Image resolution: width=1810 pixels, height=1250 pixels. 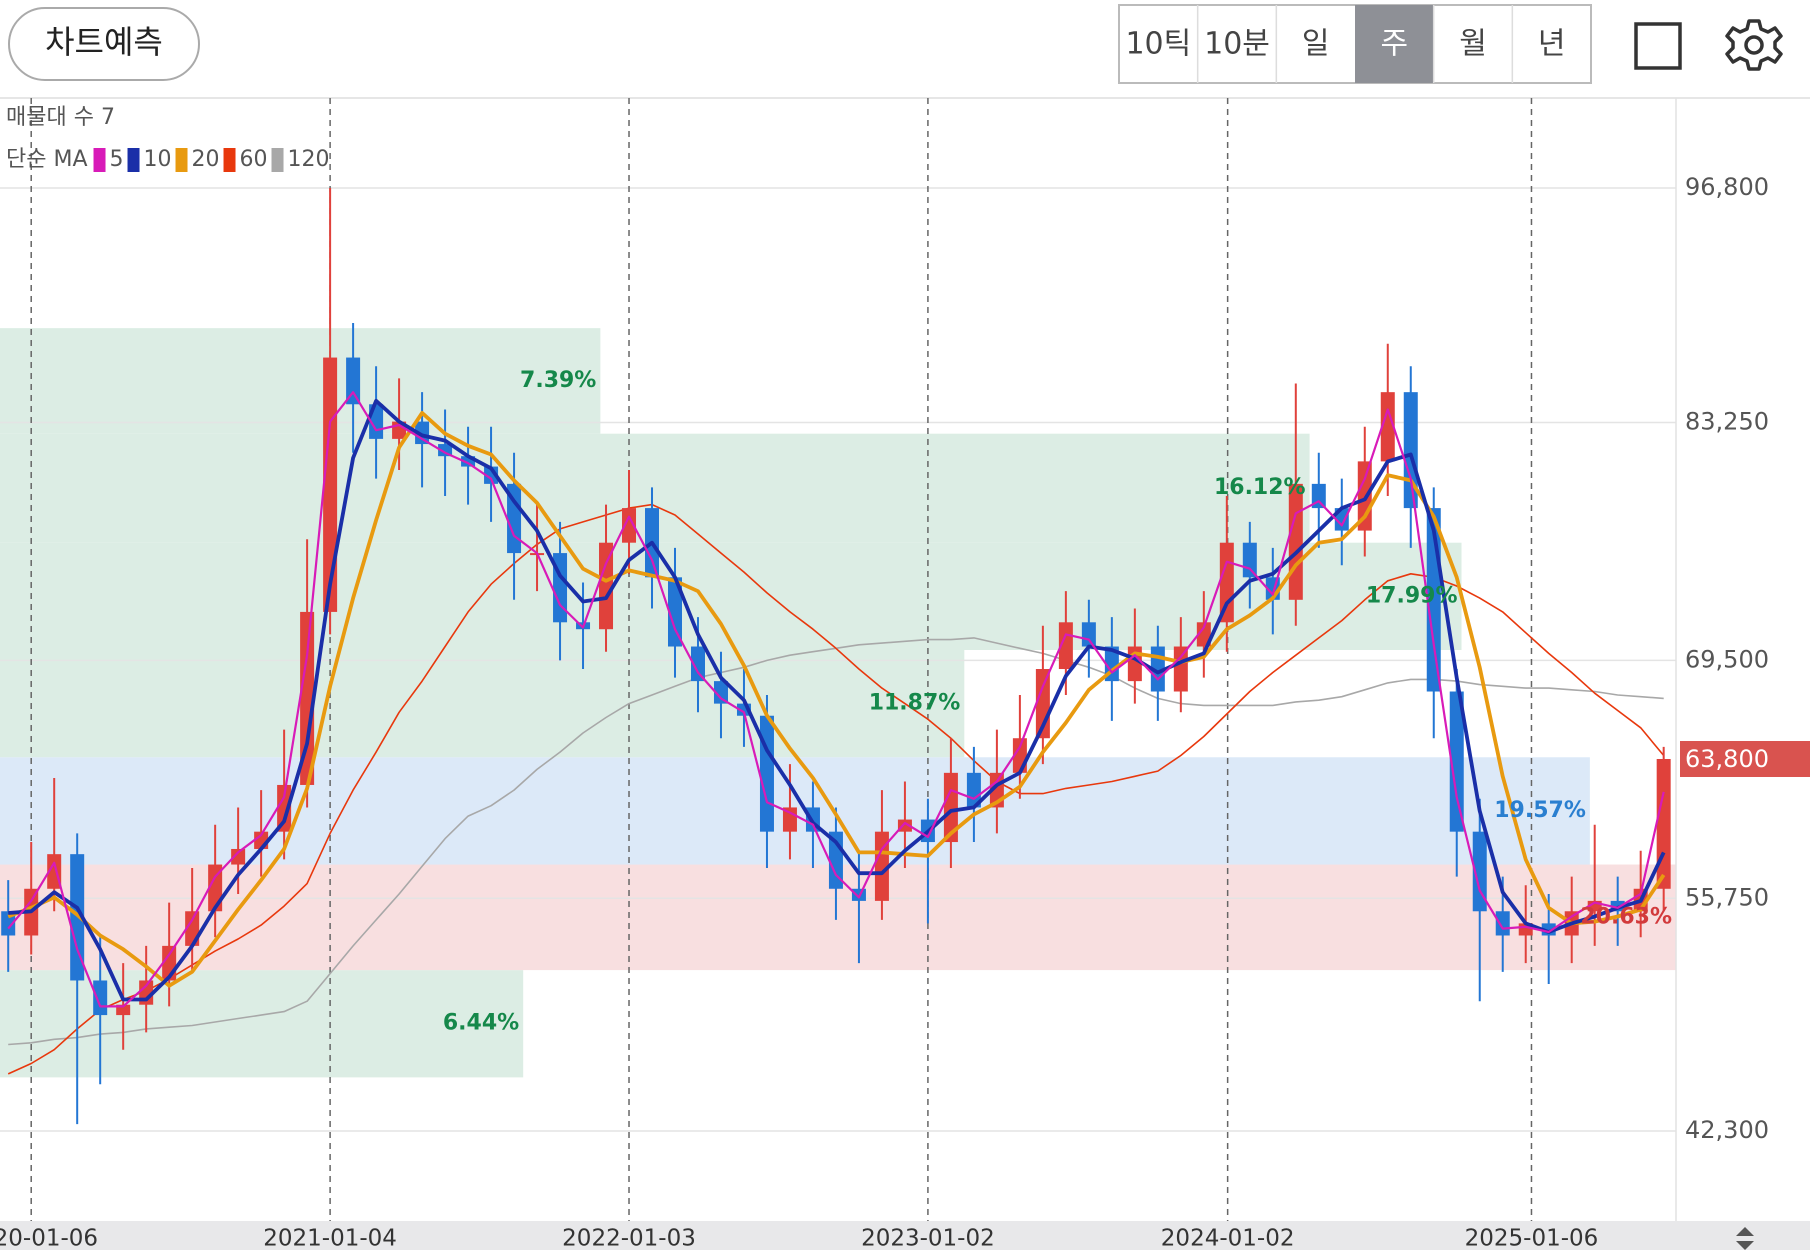 What do you see at coordinates (206, 159) in the screenshot?
I see `legend-label: 20` at bounding box center [206, 159].